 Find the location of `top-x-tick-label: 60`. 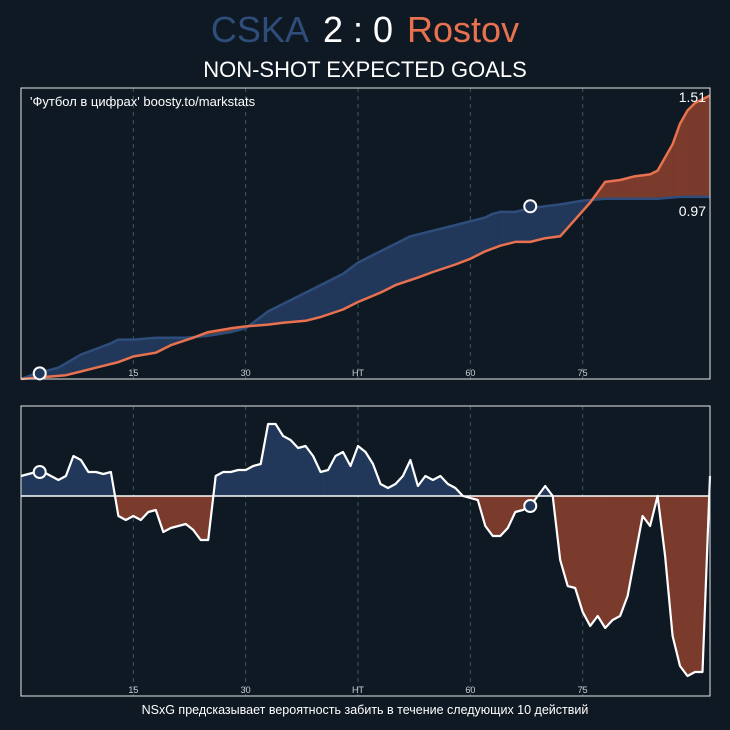

top-x-tick-label: 60 is located at coordinates (470, 373).